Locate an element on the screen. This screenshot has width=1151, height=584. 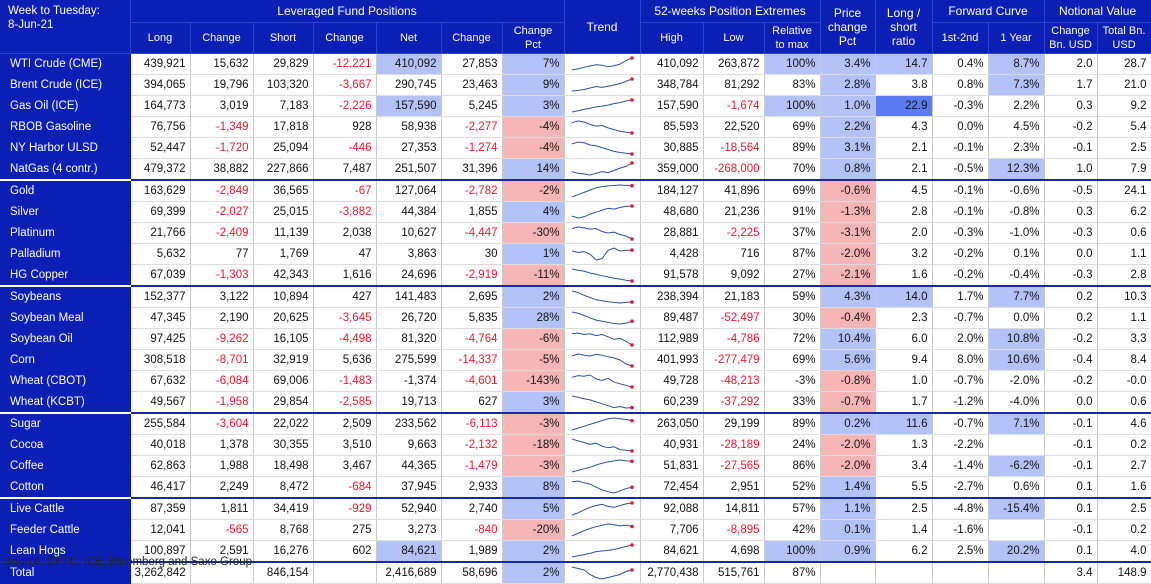
high-cell: 60,239 is located at coordinates (672, 402).